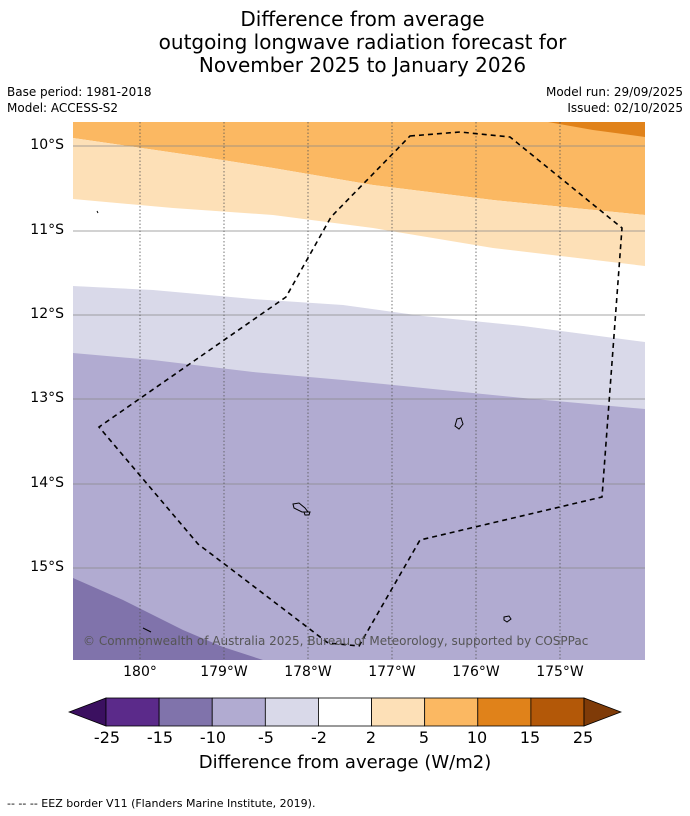  I want to click on lon-label: 178°W, so click(308, 672).